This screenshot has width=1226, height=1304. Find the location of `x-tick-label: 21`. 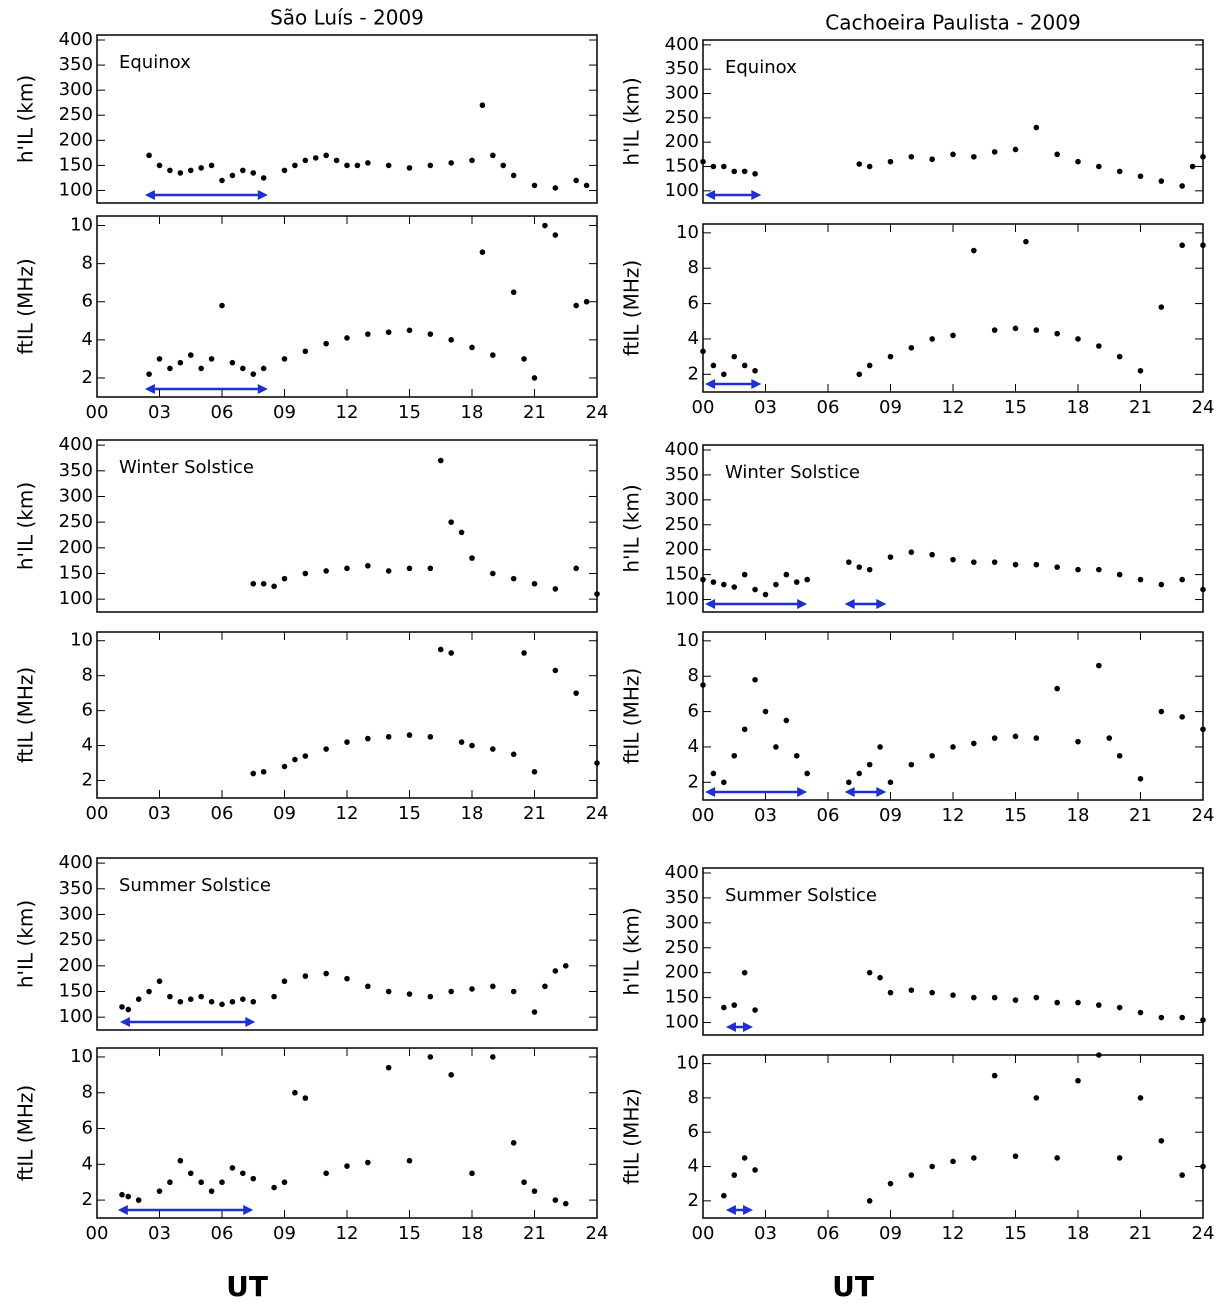

x-tick-label: 21 is located at coordinates (1140, 407).